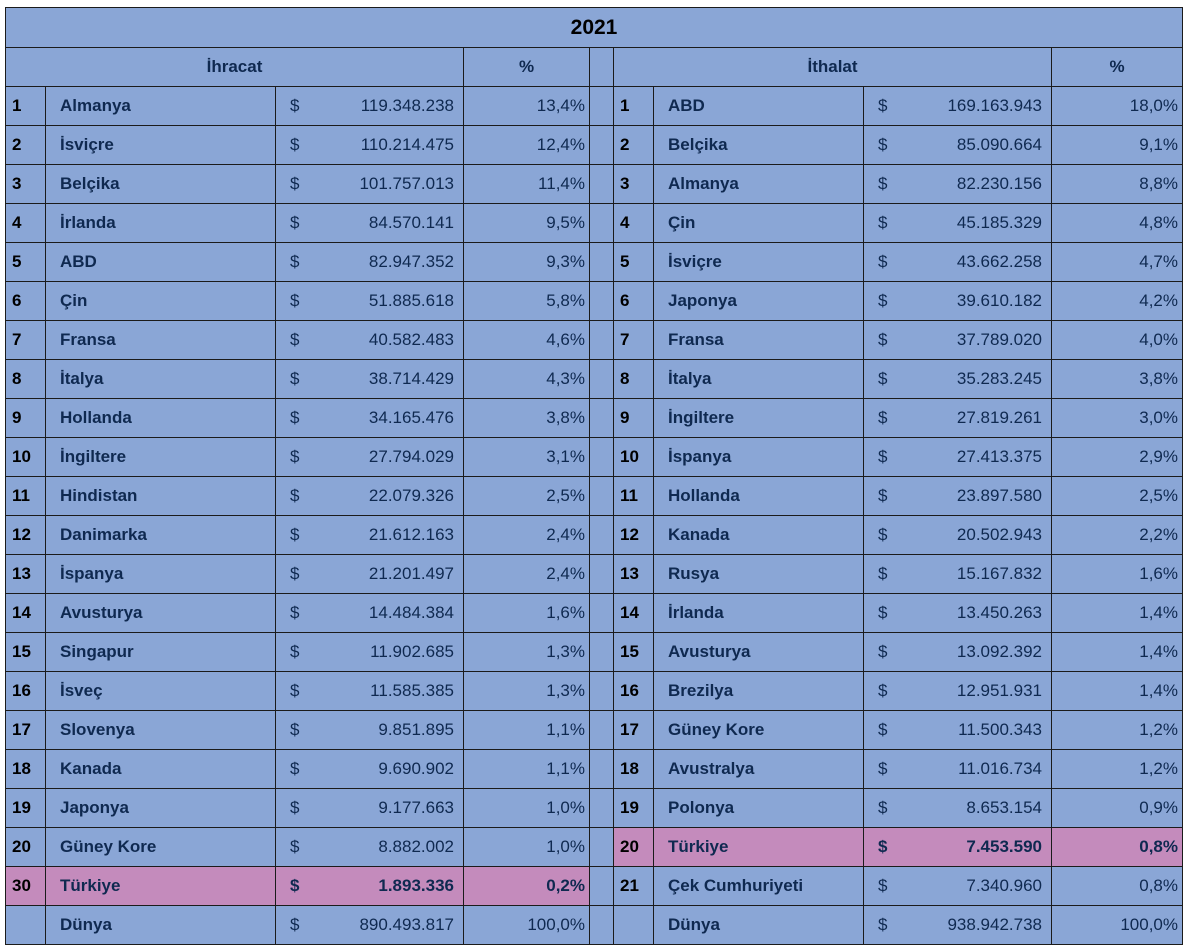 The image size is (1187, 945). What do you see at coordinates (390, 808) in the screenshot?
I see `export-amount: 9.177.663` at bounding box center [390, 808].